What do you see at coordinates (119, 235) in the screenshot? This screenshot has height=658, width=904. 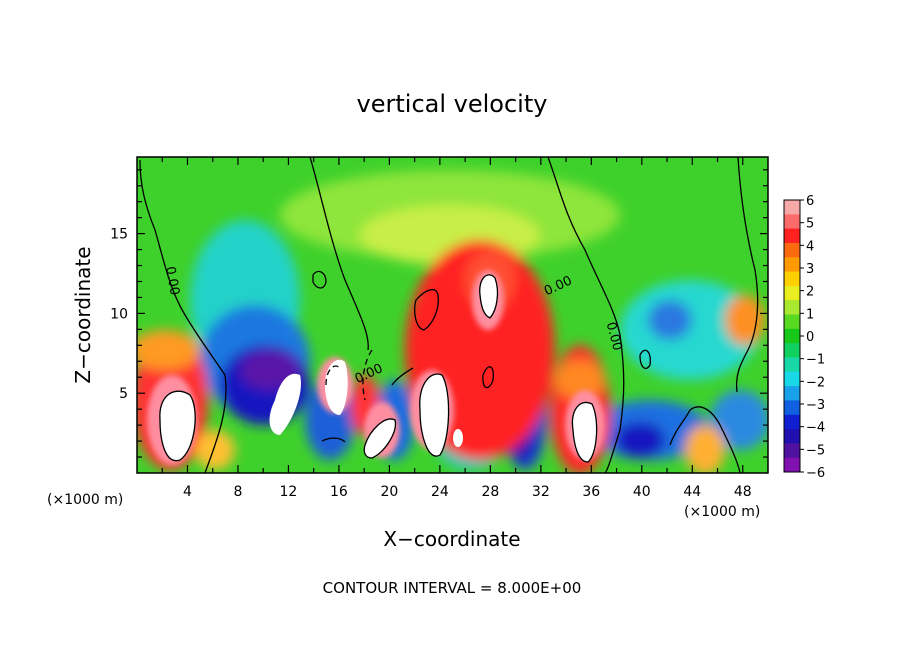 I see `y-tick-label: 15` at bounding box center [119, 235].